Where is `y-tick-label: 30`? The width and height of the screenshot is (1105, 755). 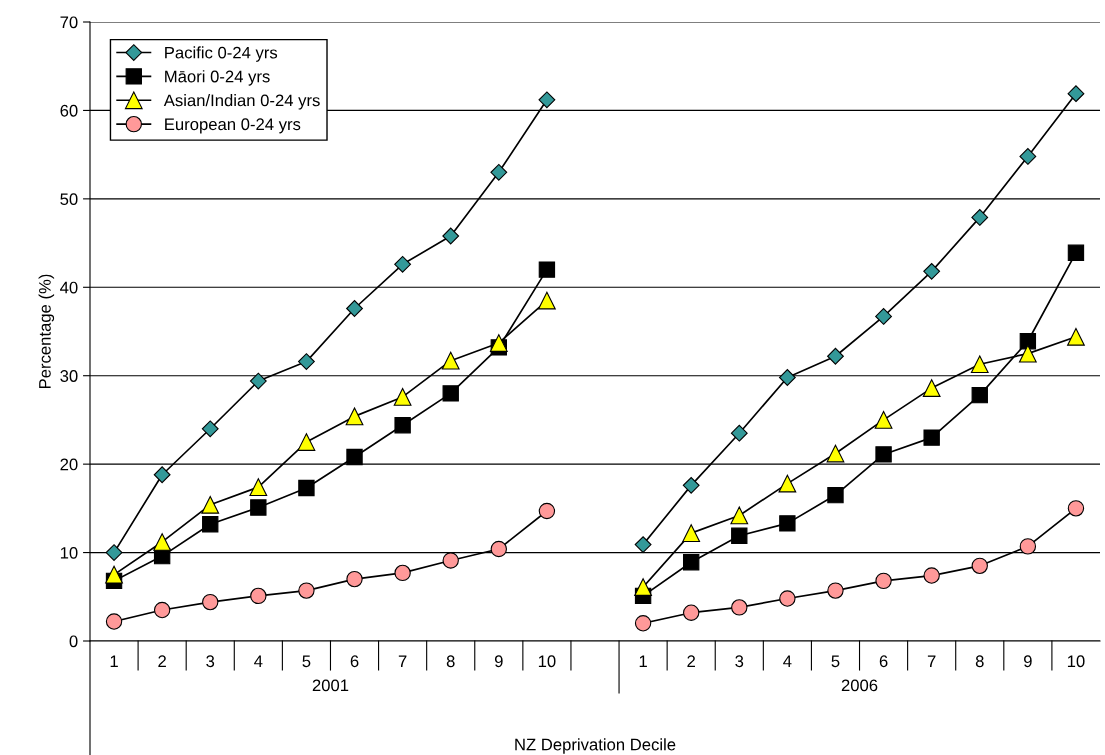
y-tick-label: 30 is located at coordinates (69, 376).